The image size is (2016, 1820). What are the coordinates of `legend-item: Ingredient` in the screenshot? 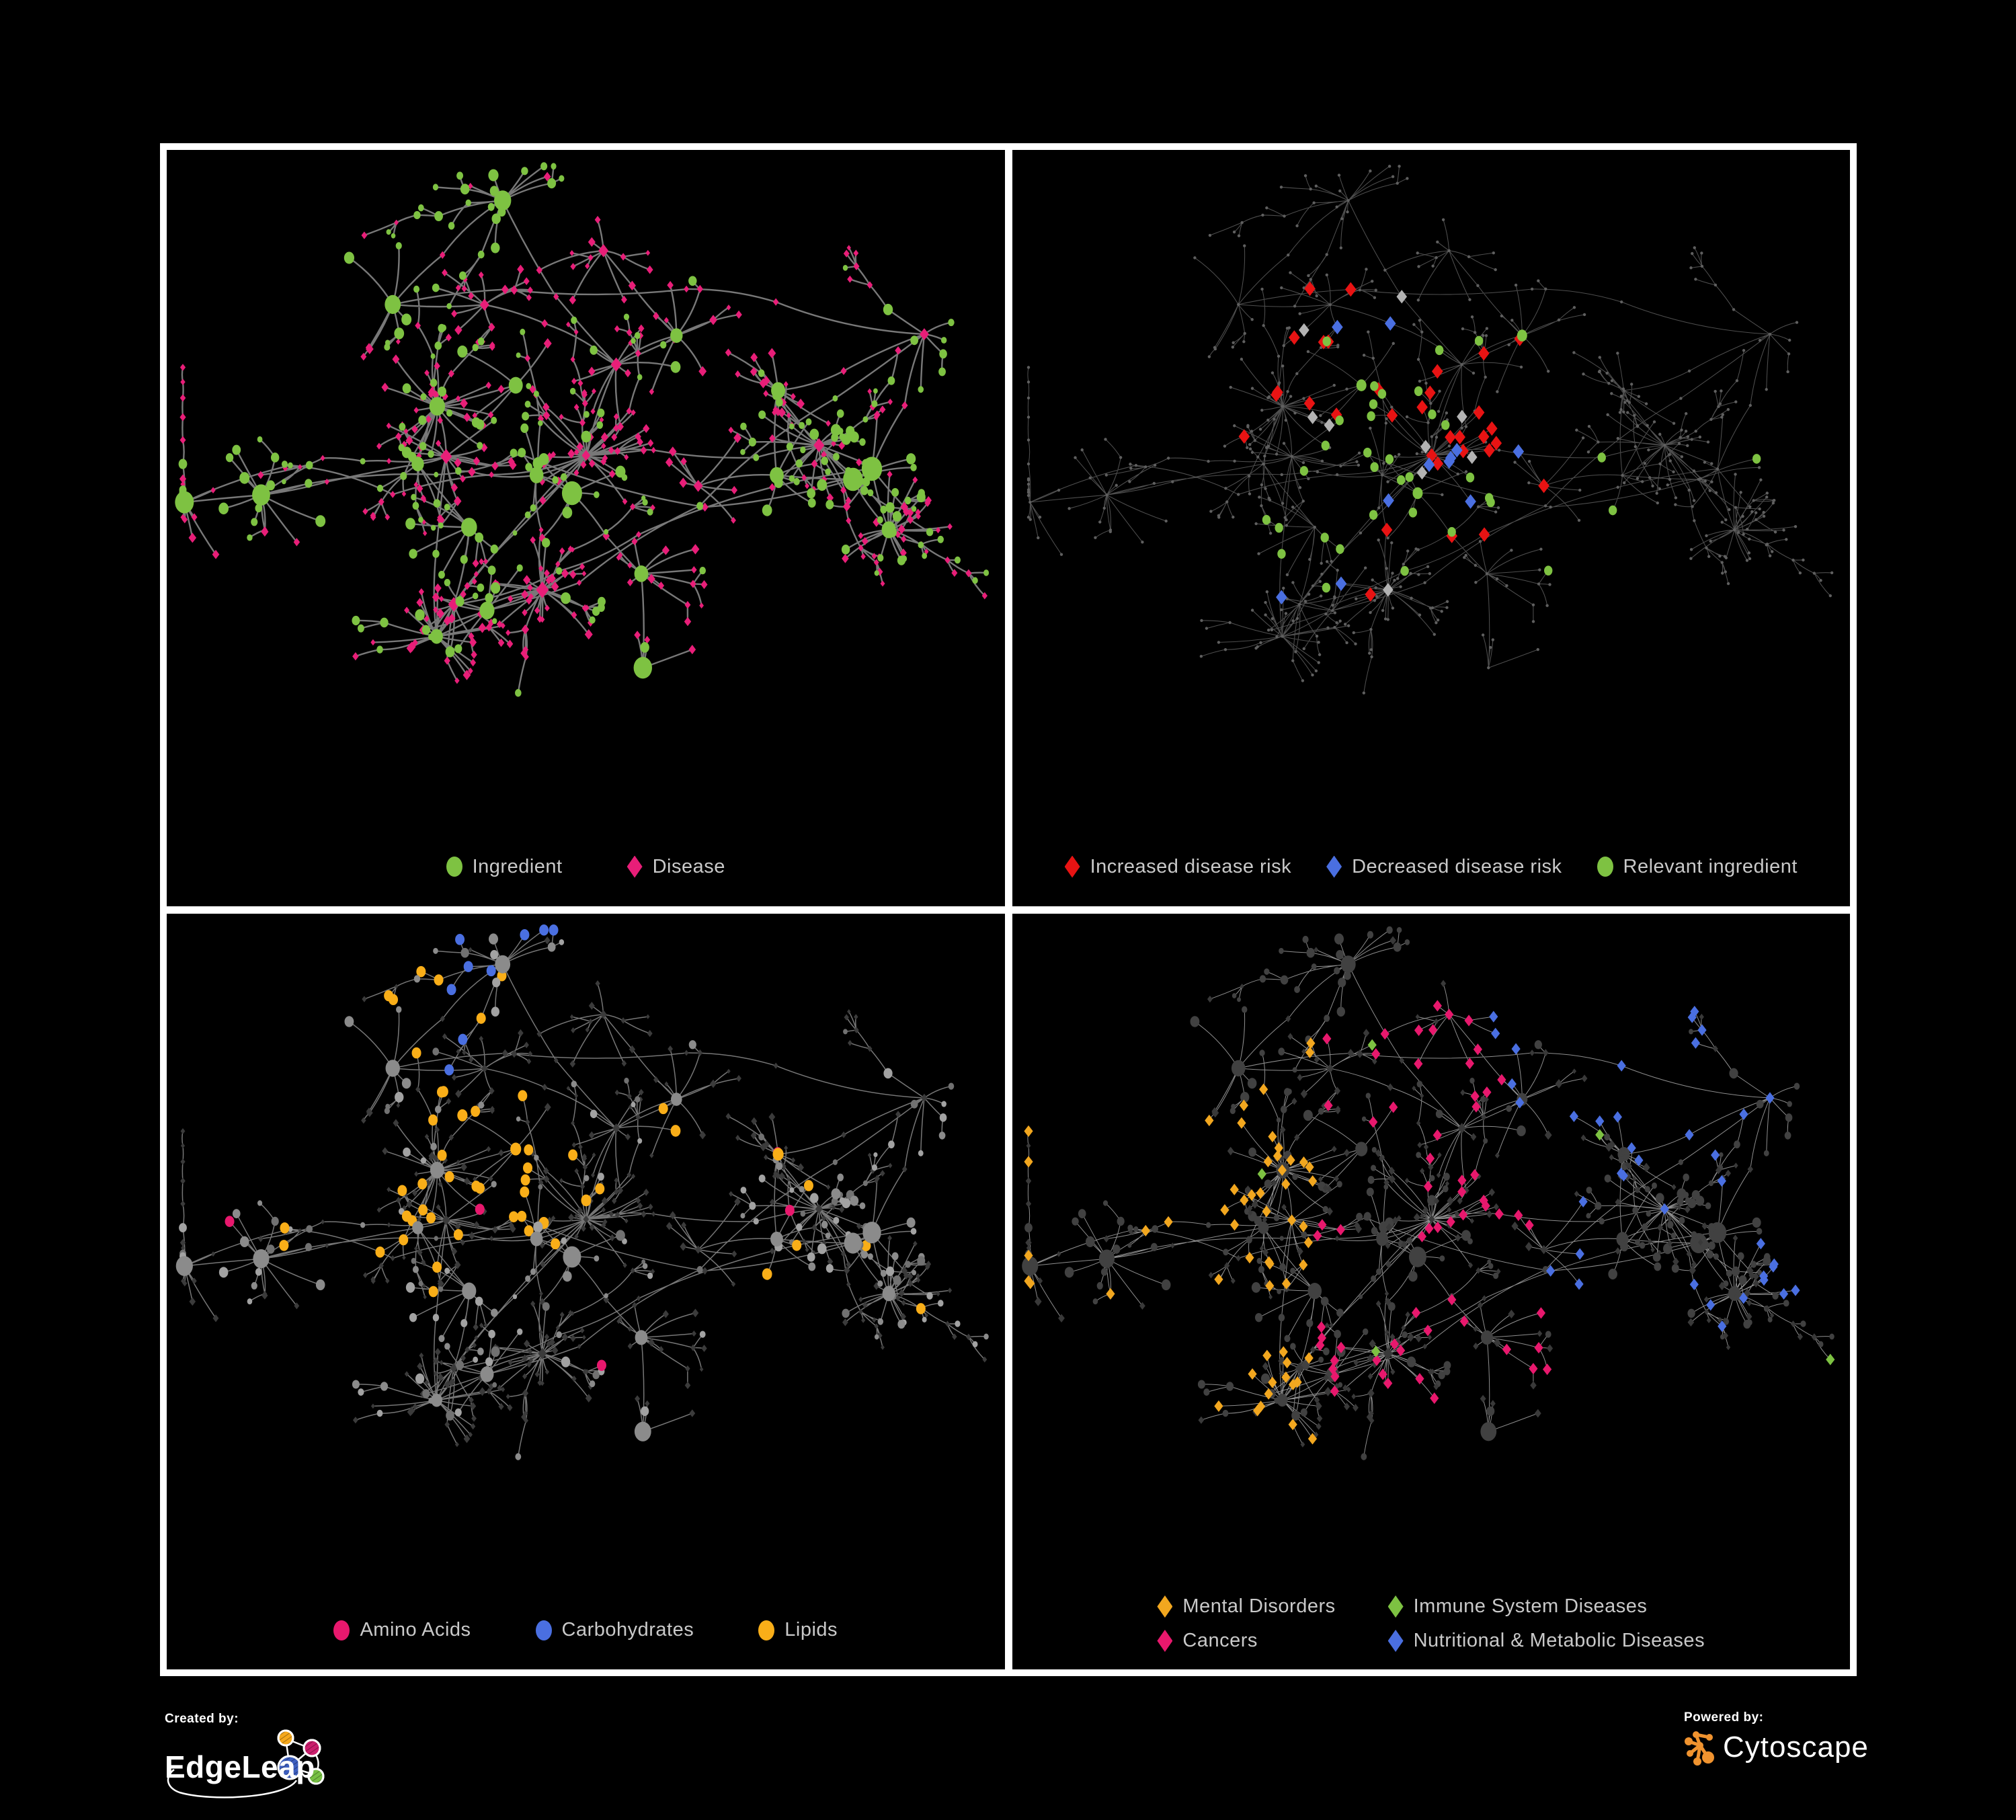 It's located at (504, 867).